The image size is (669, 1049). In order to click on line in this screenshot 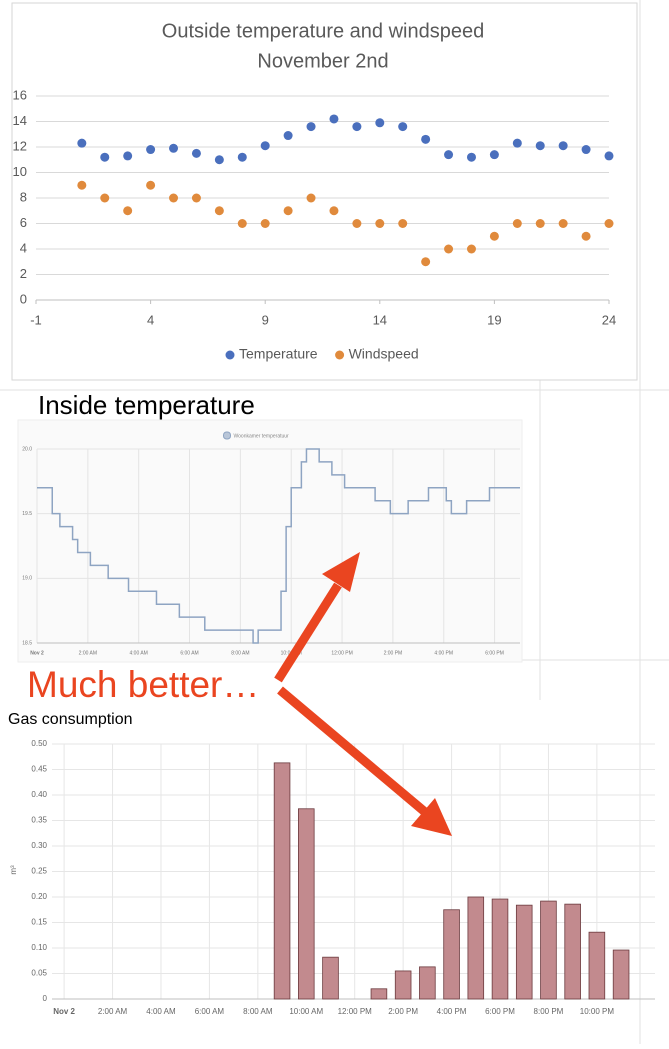, I will do `click(278, 546)`.